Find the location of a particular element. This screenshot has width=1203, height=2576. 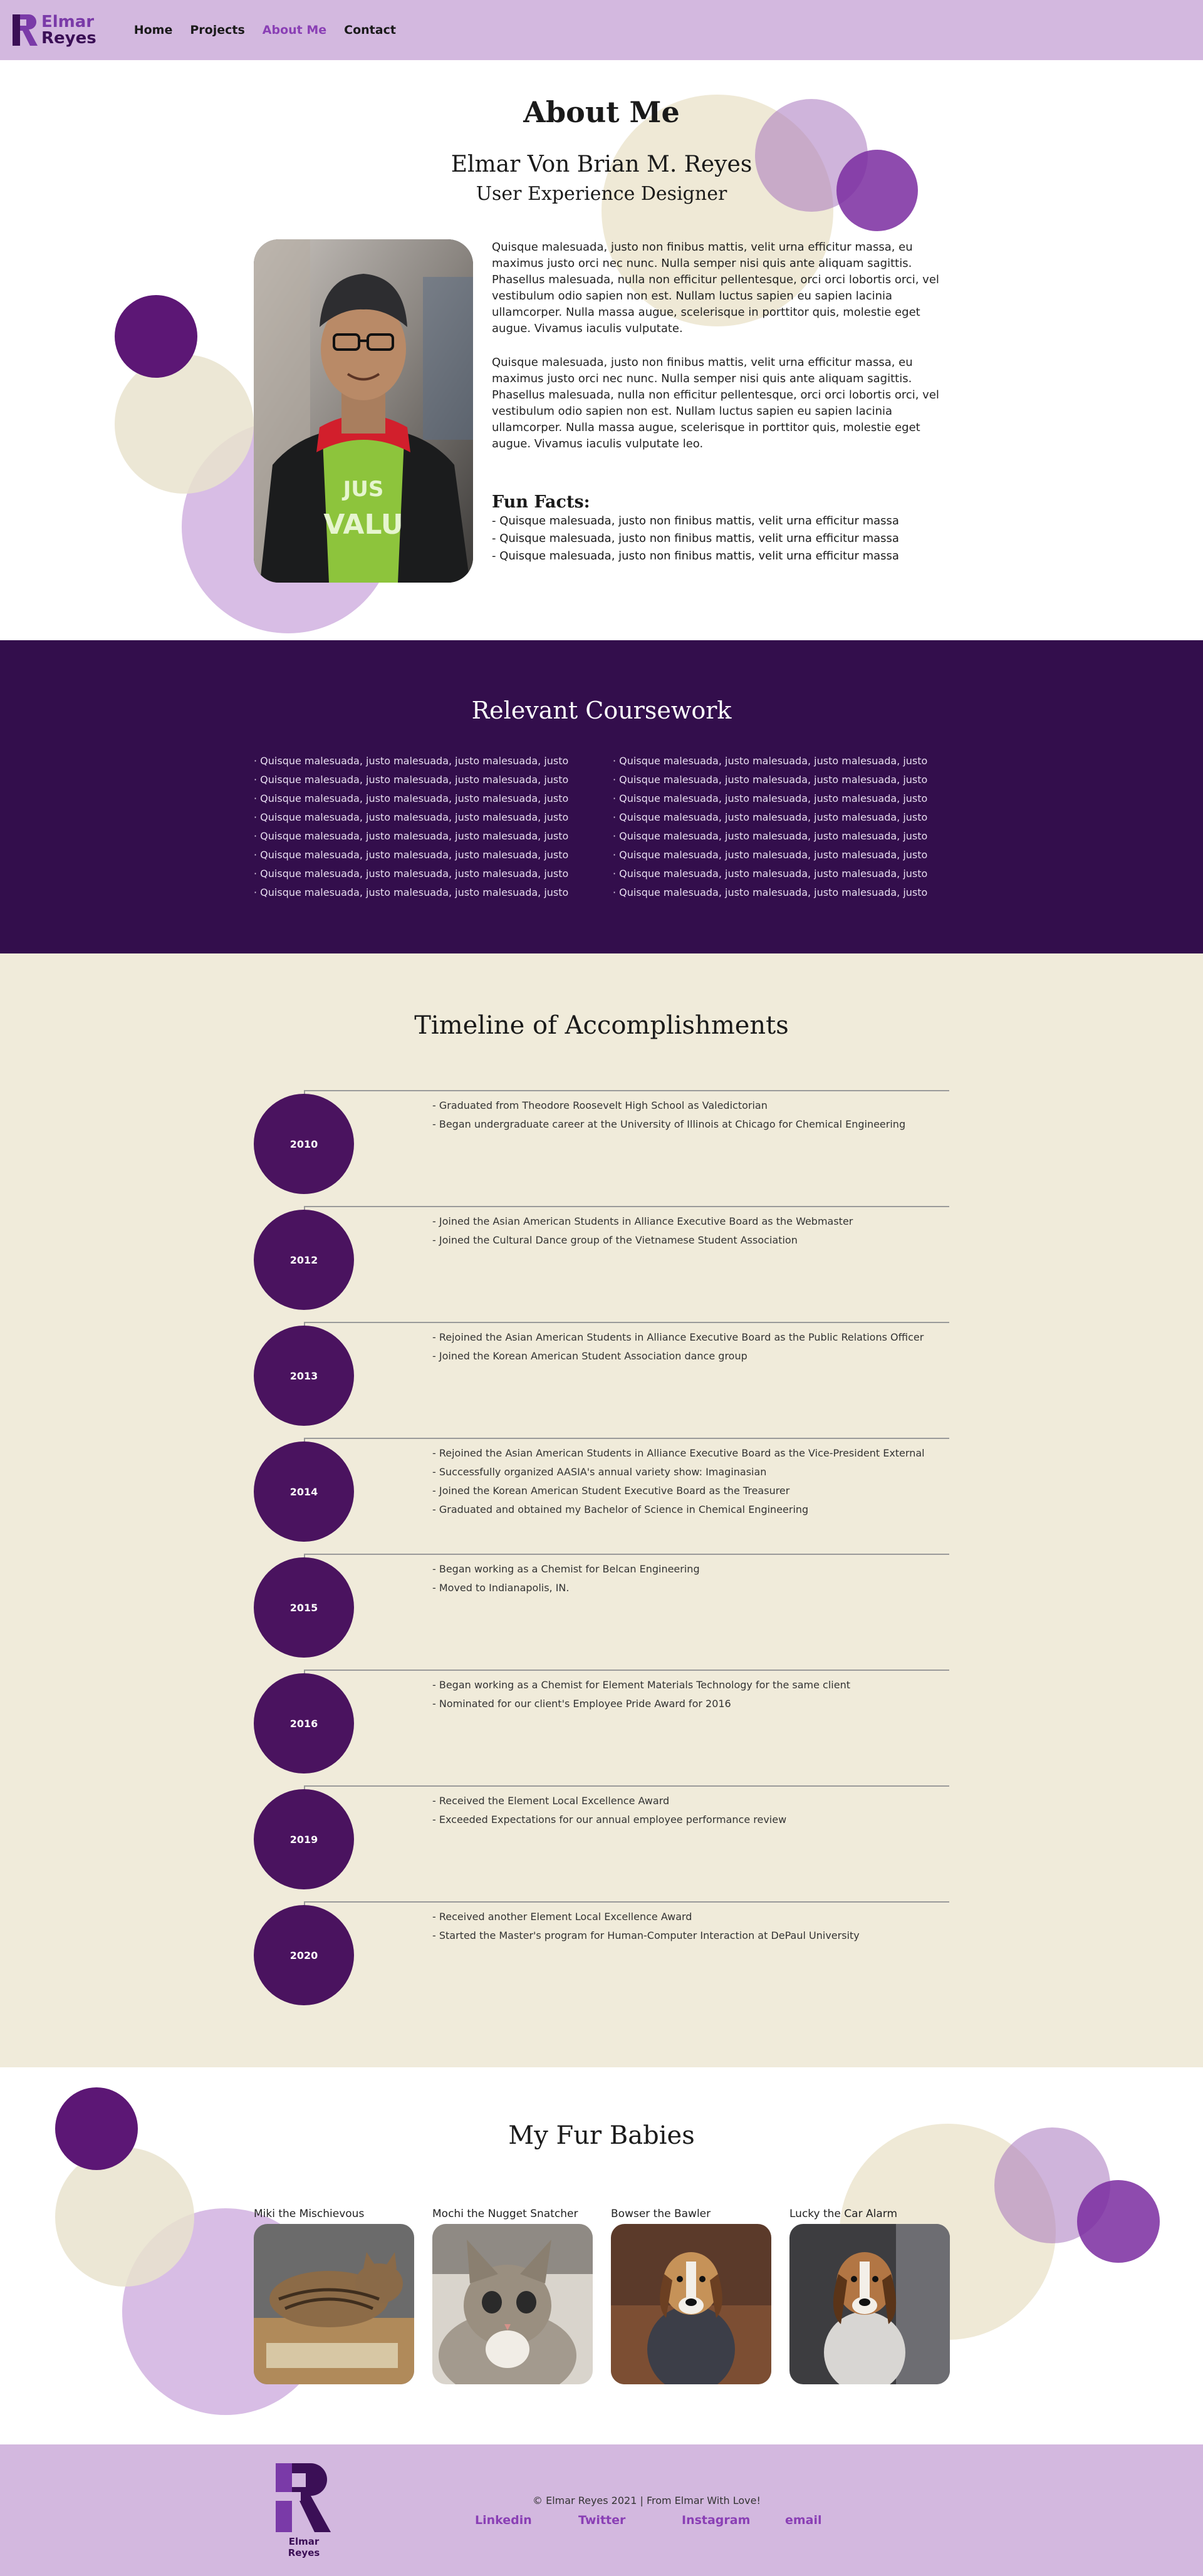

timeline-year-badge: 2013 is located at coordinates (304, 1376).